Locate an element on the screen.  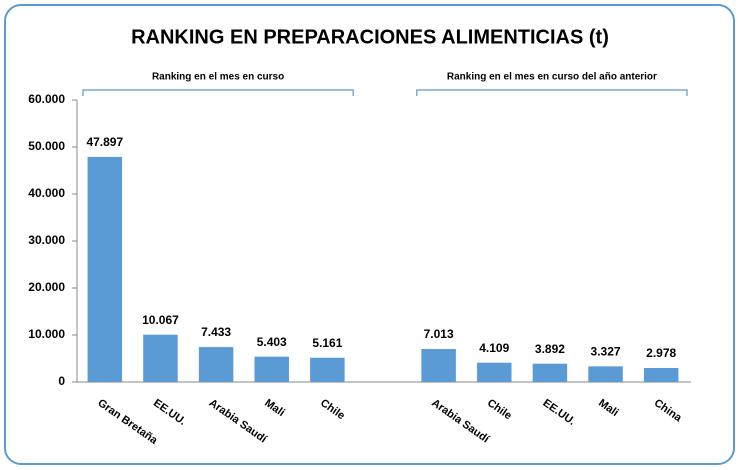
data-label: 10.067 is located at coordinates (160, 320).